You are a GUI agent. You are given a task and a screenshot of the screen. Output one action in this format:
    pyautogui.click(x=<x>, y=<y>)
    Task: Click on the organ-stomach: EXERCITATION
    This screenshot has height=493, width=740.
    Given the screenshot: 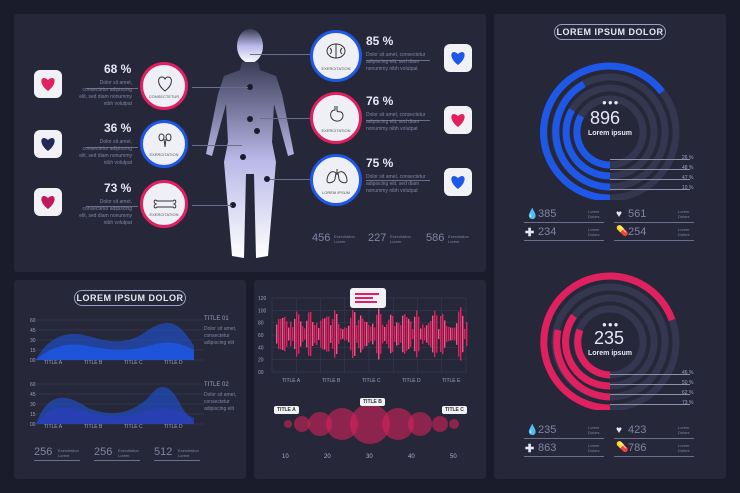 What is the action you would take?
    pyautogui.click(x=336, y=118)
    